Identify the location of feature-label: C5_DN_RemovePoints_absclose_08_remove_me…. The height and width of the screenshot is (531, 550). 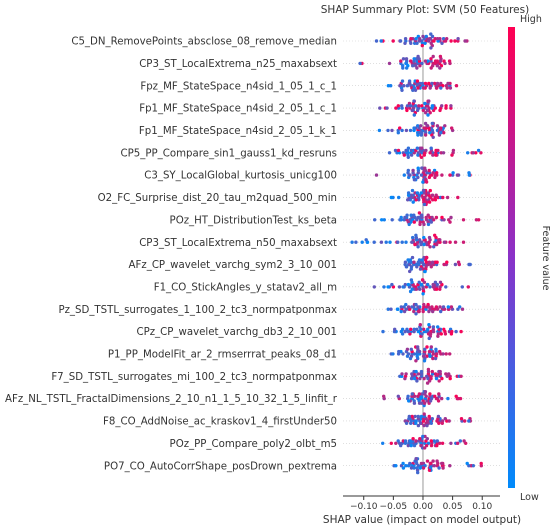
(204, 42).